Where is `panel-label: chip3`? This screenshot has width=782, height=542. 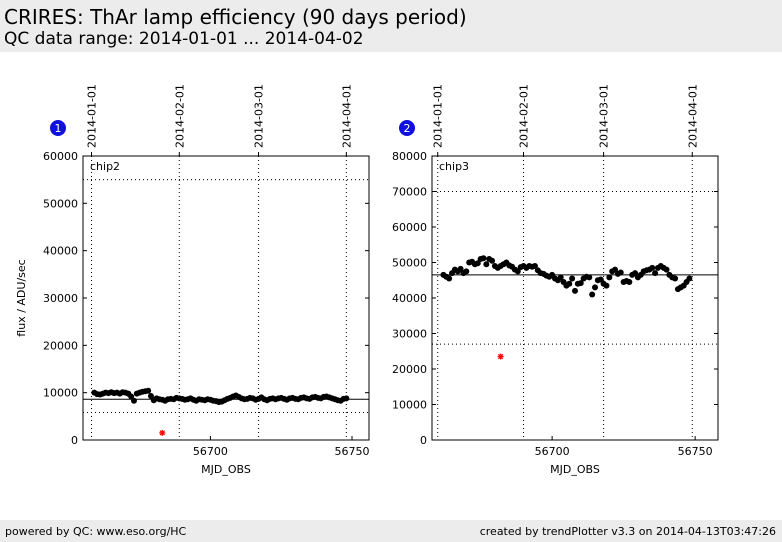
panel-label: chip3 is located at coordinates (454, 166).